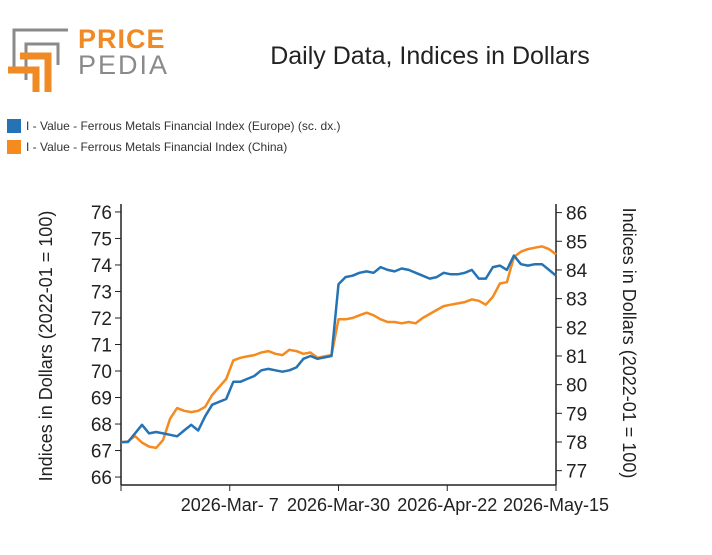 The width and height of the screenshot is (712, 555). What do you see at coordinates (101, 319) in the screenshot?
I see `left-tick-label: 72` at bounding box center [101, 319].